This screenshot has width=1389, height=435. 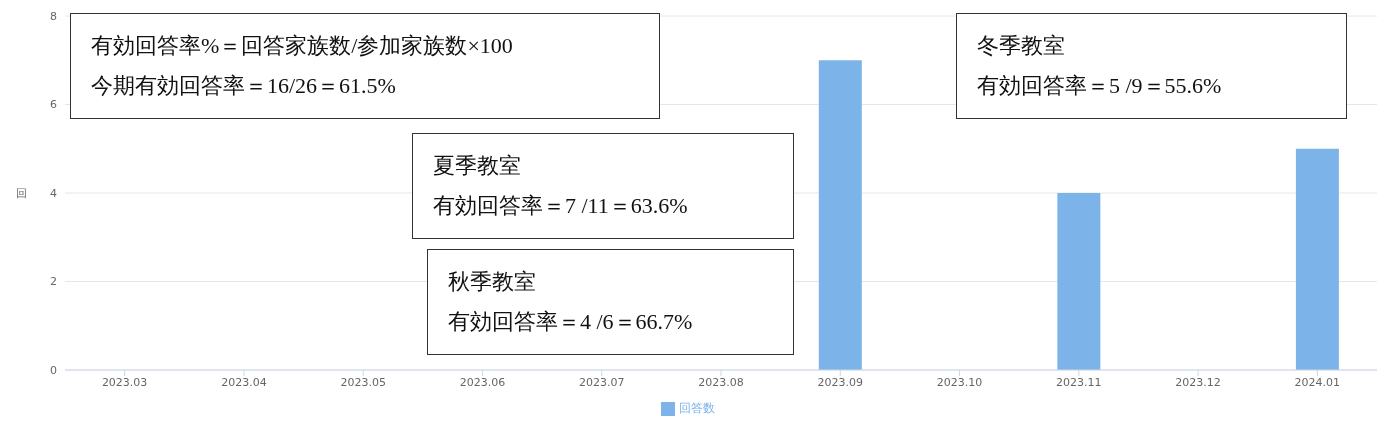 I want to click on y-axis-title: 回, so click(x=21, y=193).